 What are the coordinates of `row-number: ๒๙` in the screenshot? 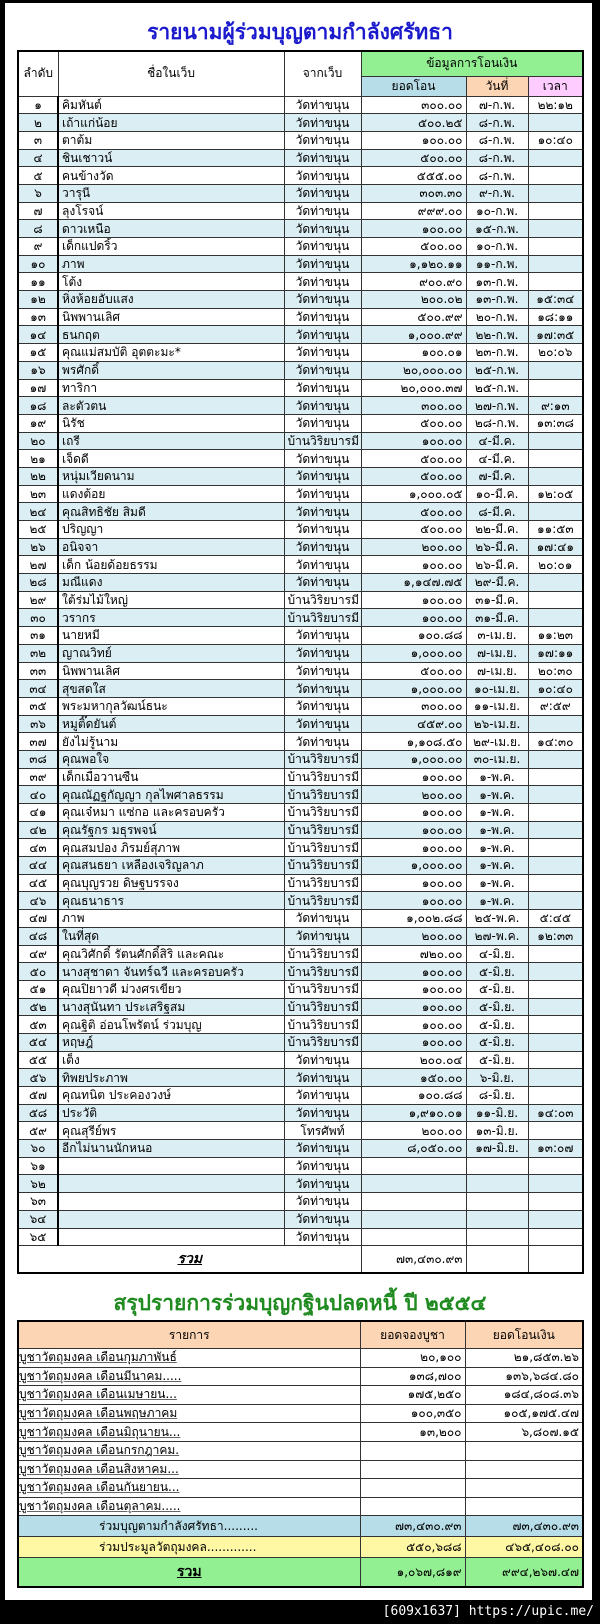 It's located at (38, 600).